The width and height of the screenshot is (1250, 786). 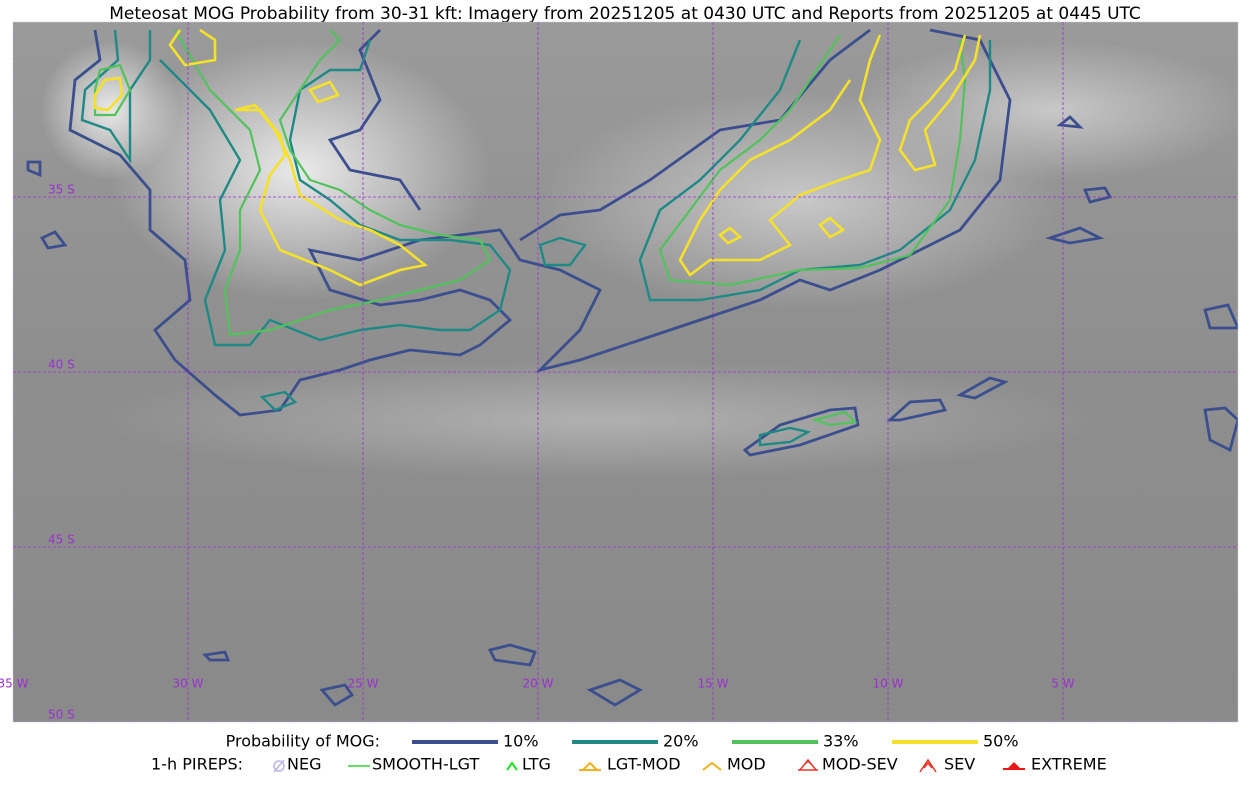 I want to click on legend-label: NEG, so click(x=304, y=764).